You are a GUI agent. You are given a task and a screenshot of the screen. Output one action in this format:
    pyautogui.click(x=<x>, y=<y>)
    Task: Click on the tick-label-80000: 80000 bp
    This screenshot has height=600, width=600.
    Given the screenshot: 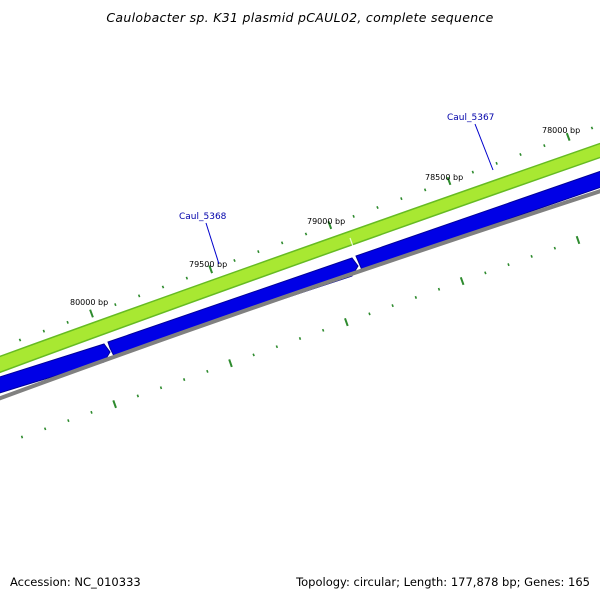 What is the action you would take?
    pyautogui.click(x=89, y=302)
    